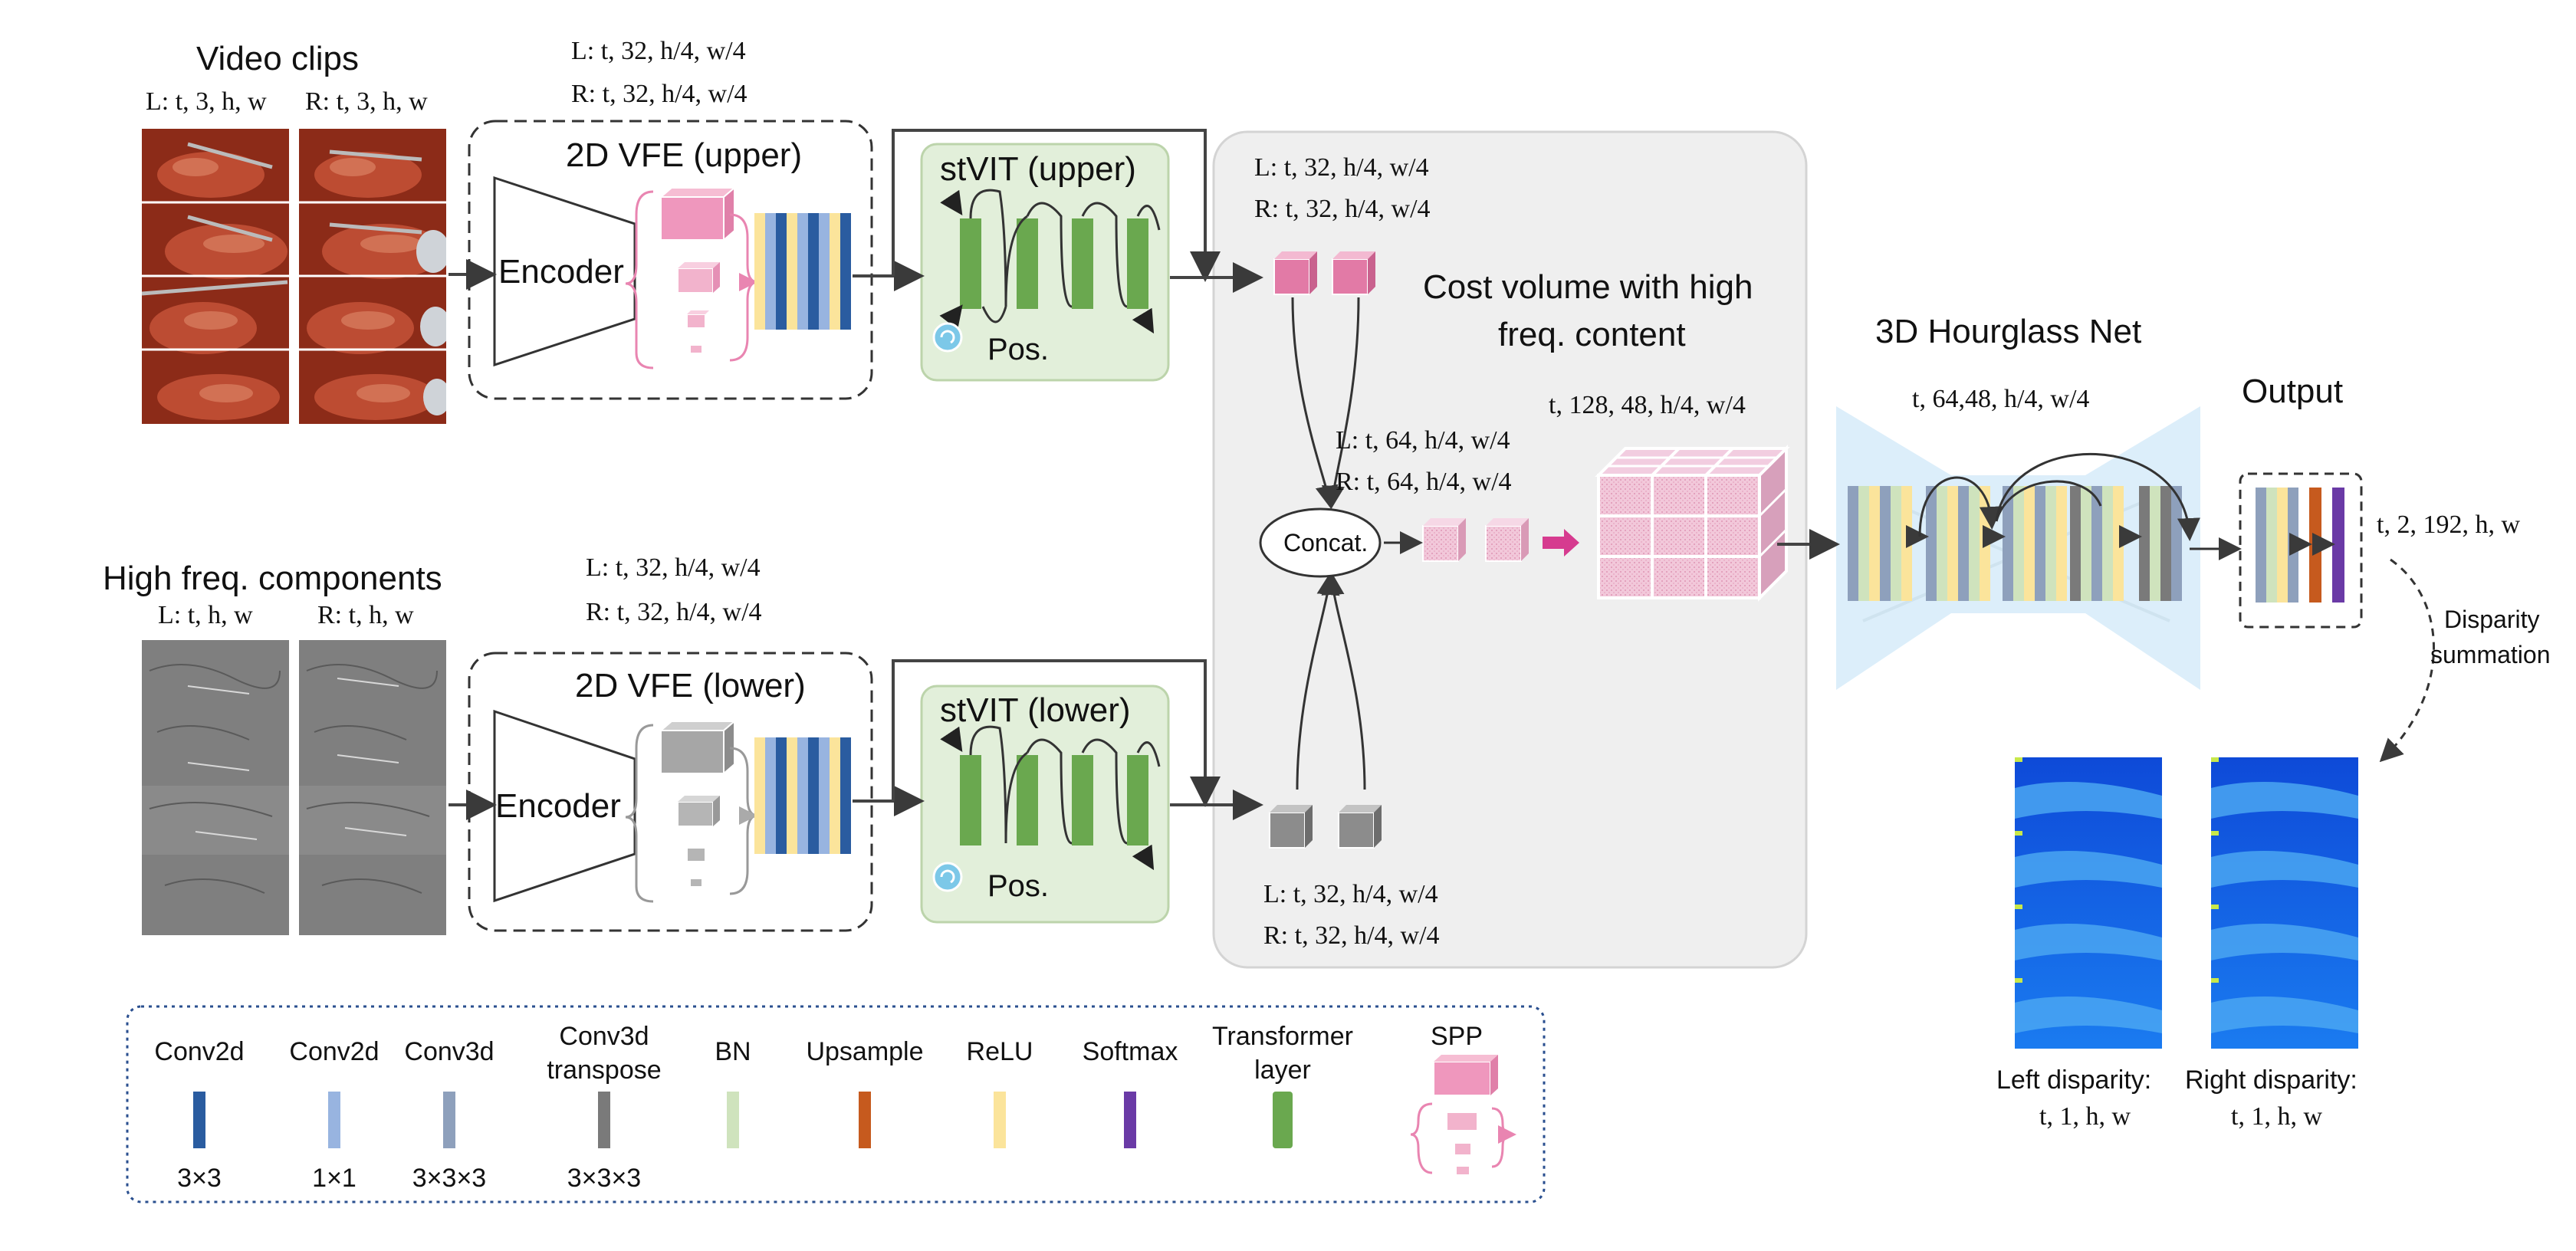  Describe the element at coordinates (692, 278) in the screenshot. I see `spp-upper` at that location.